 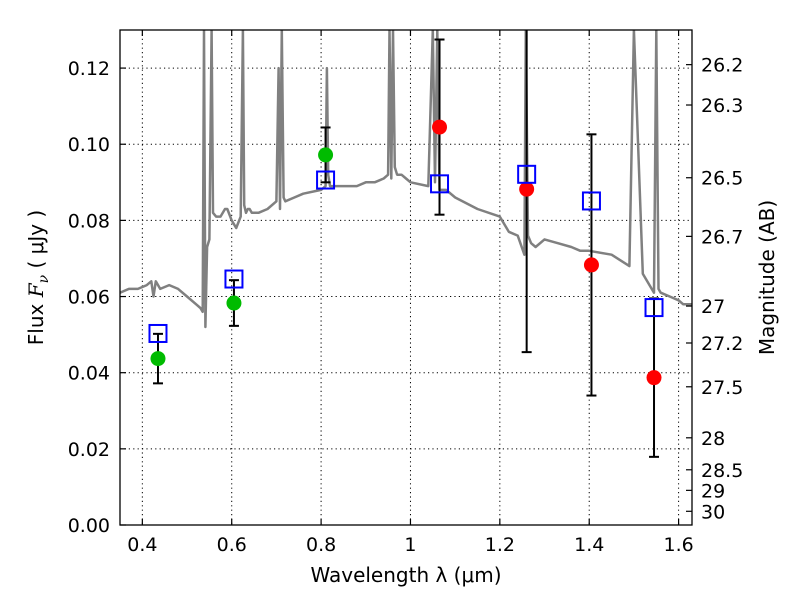 What do you see at coordinates (713, 307) in the screenshot?
I see `right-tick-label: 27` at bounding box center [713, 307].